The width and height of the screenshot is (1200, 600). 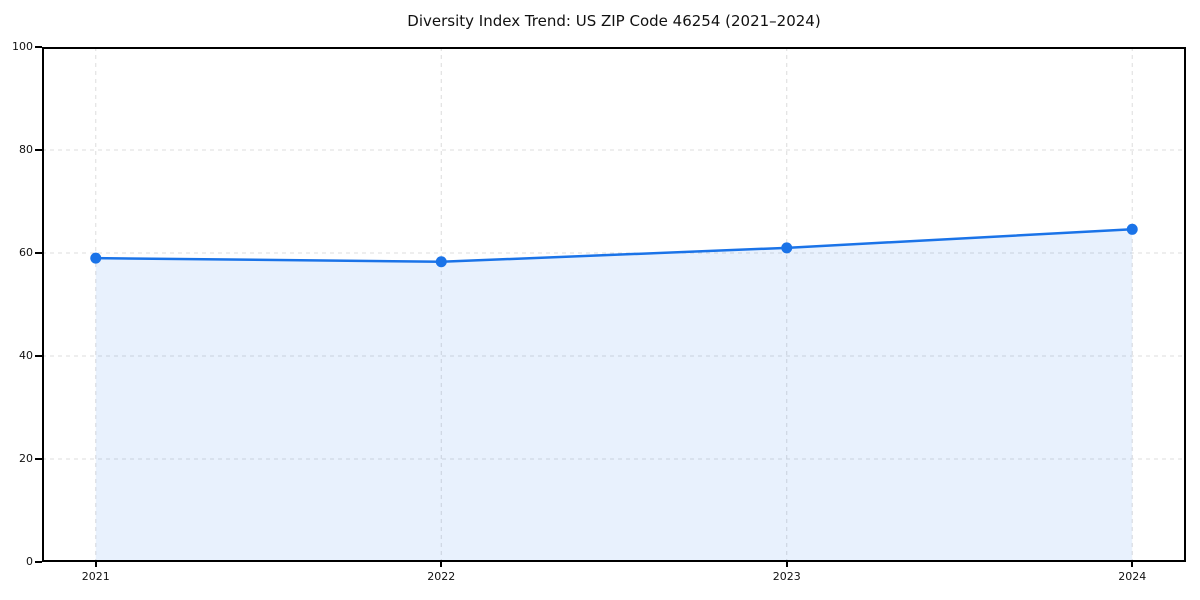 What do you see at coordinates (1132, 576) in the screenshot?
I see `x-tick-label: 2024` at bounding box center [1132, 576].